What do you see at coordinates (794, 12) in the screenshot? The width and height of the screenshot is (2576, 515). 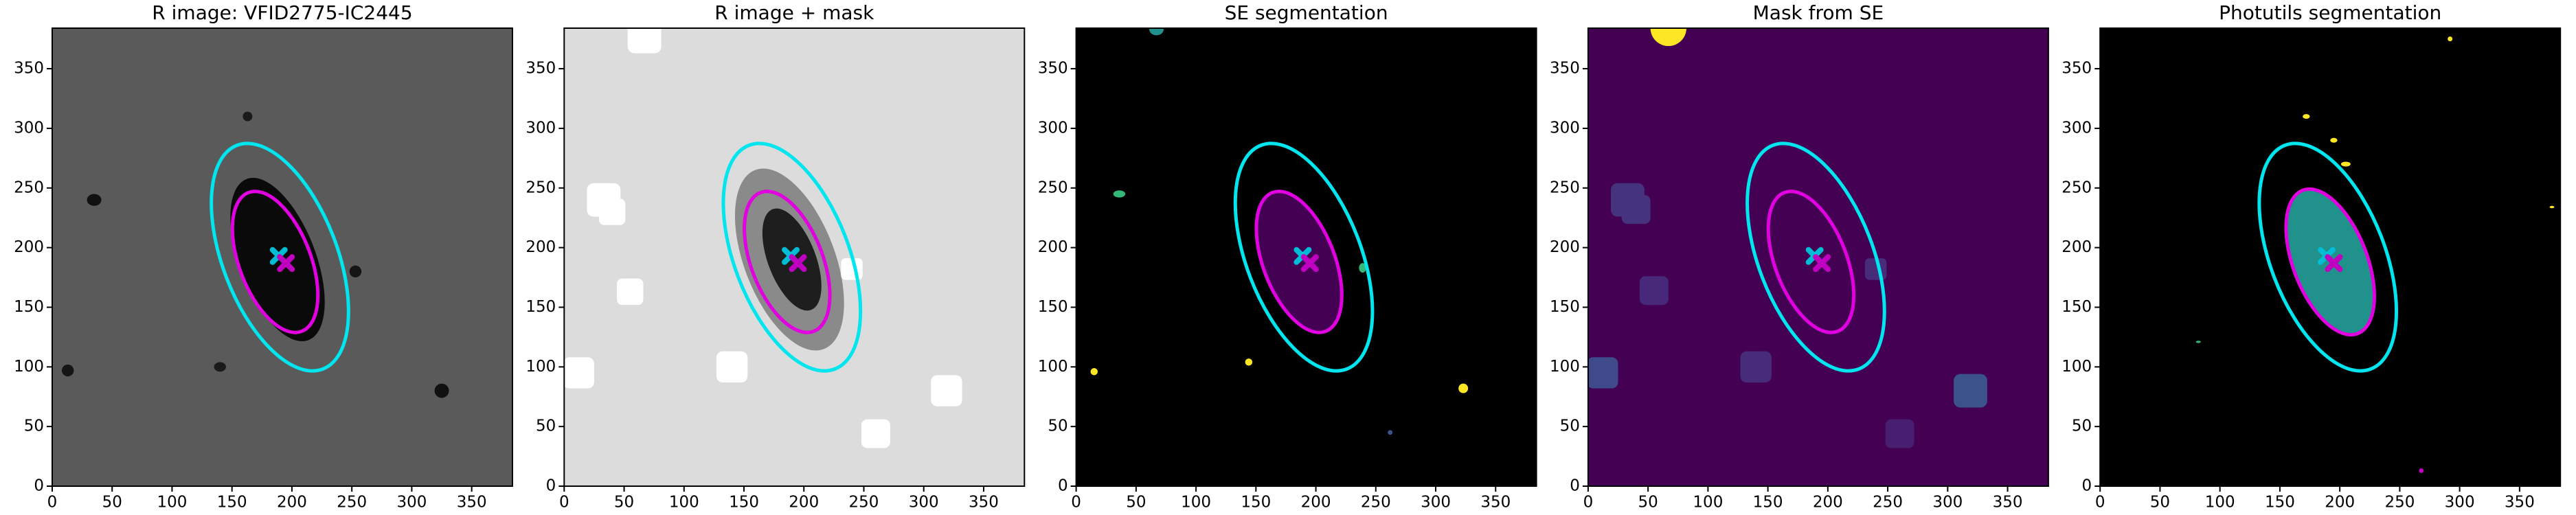 I see `panel-title: R image + mask` at bounding box center [794, 12].